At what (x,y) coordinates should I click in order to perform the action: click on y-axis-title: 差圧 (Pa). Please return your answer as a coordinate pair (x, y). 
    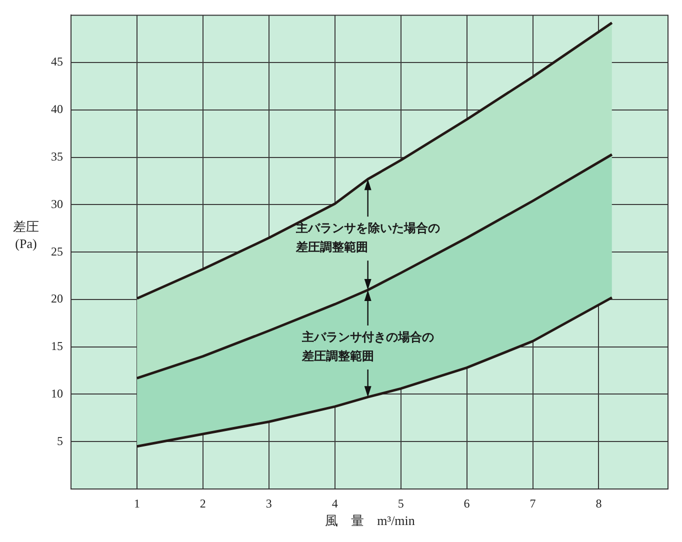
    Looking at the image, I should click on (26, 235).